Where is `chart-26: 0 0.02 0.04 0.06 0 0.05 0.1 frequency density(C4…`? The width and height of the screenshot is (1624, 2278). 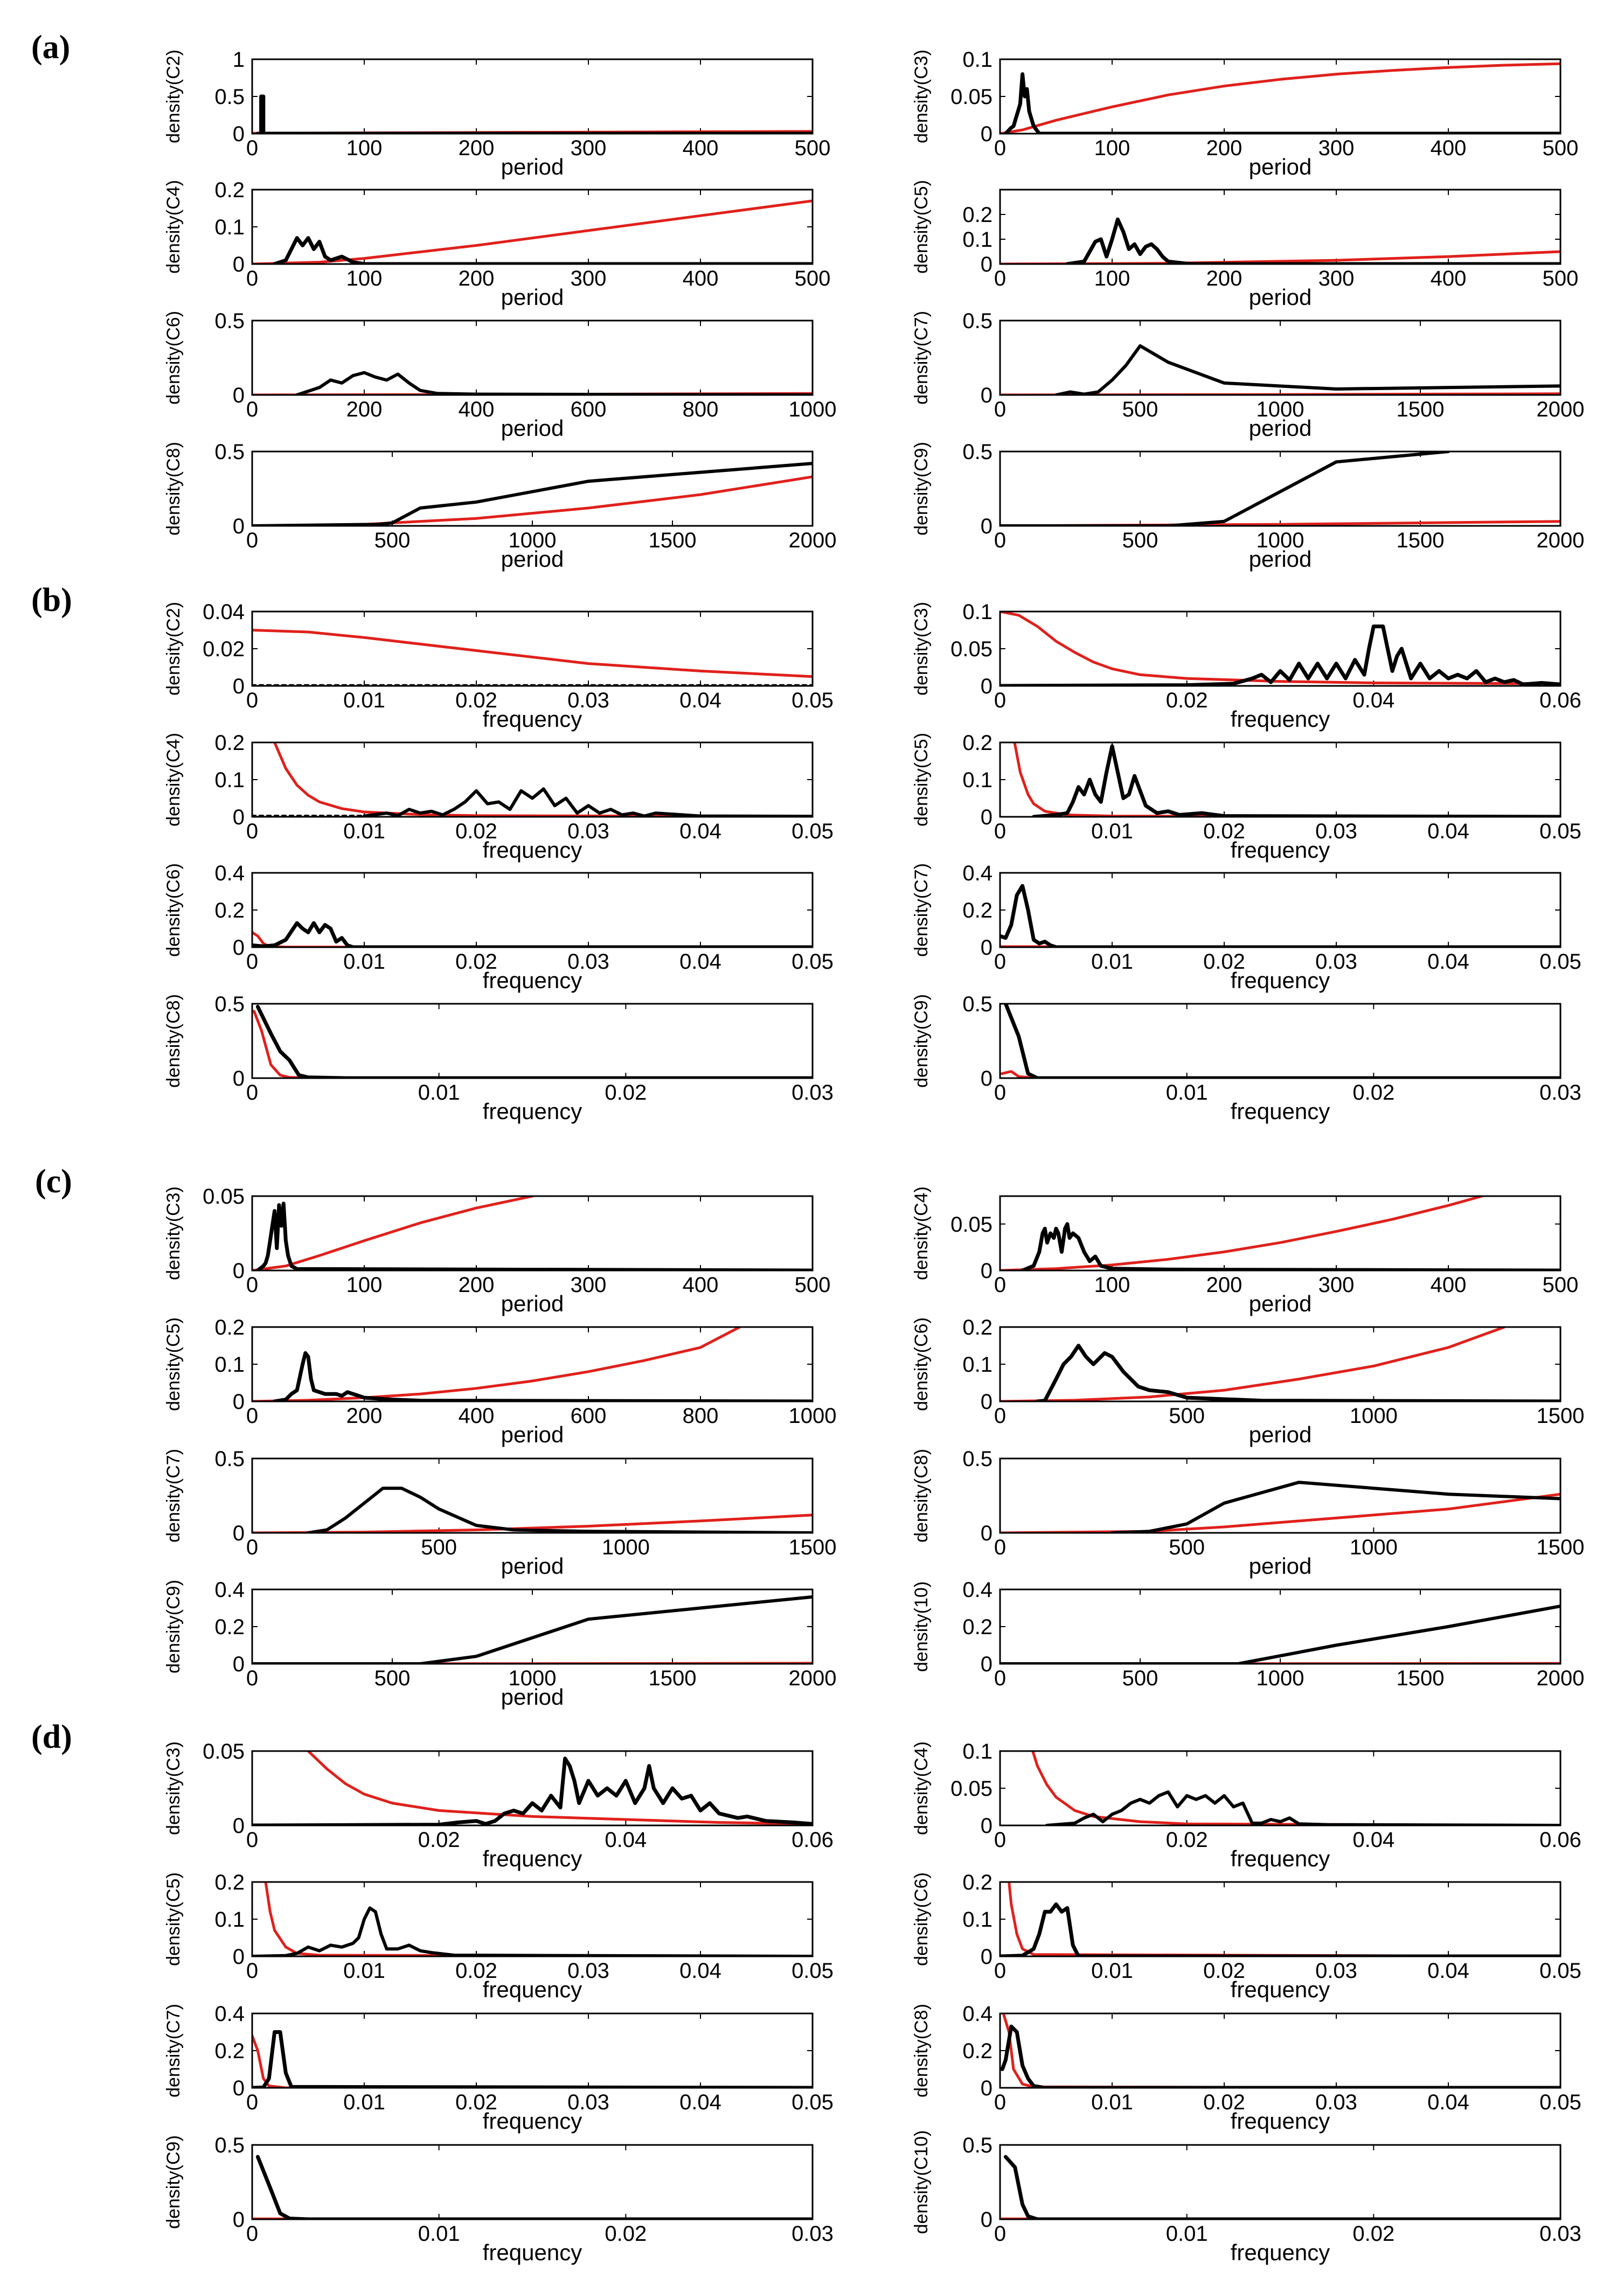
chart-26: 0 0.02 0.04 0.06 0 0.05 0.1 frequency density(C4… is located at coordinates (1246, 1805).